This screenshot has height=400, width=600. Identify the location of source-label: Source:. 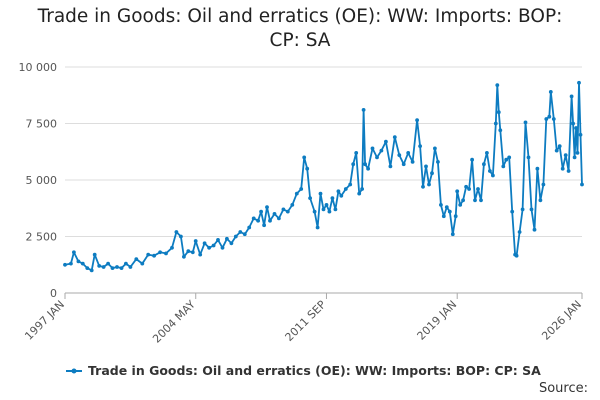
(563, 388).